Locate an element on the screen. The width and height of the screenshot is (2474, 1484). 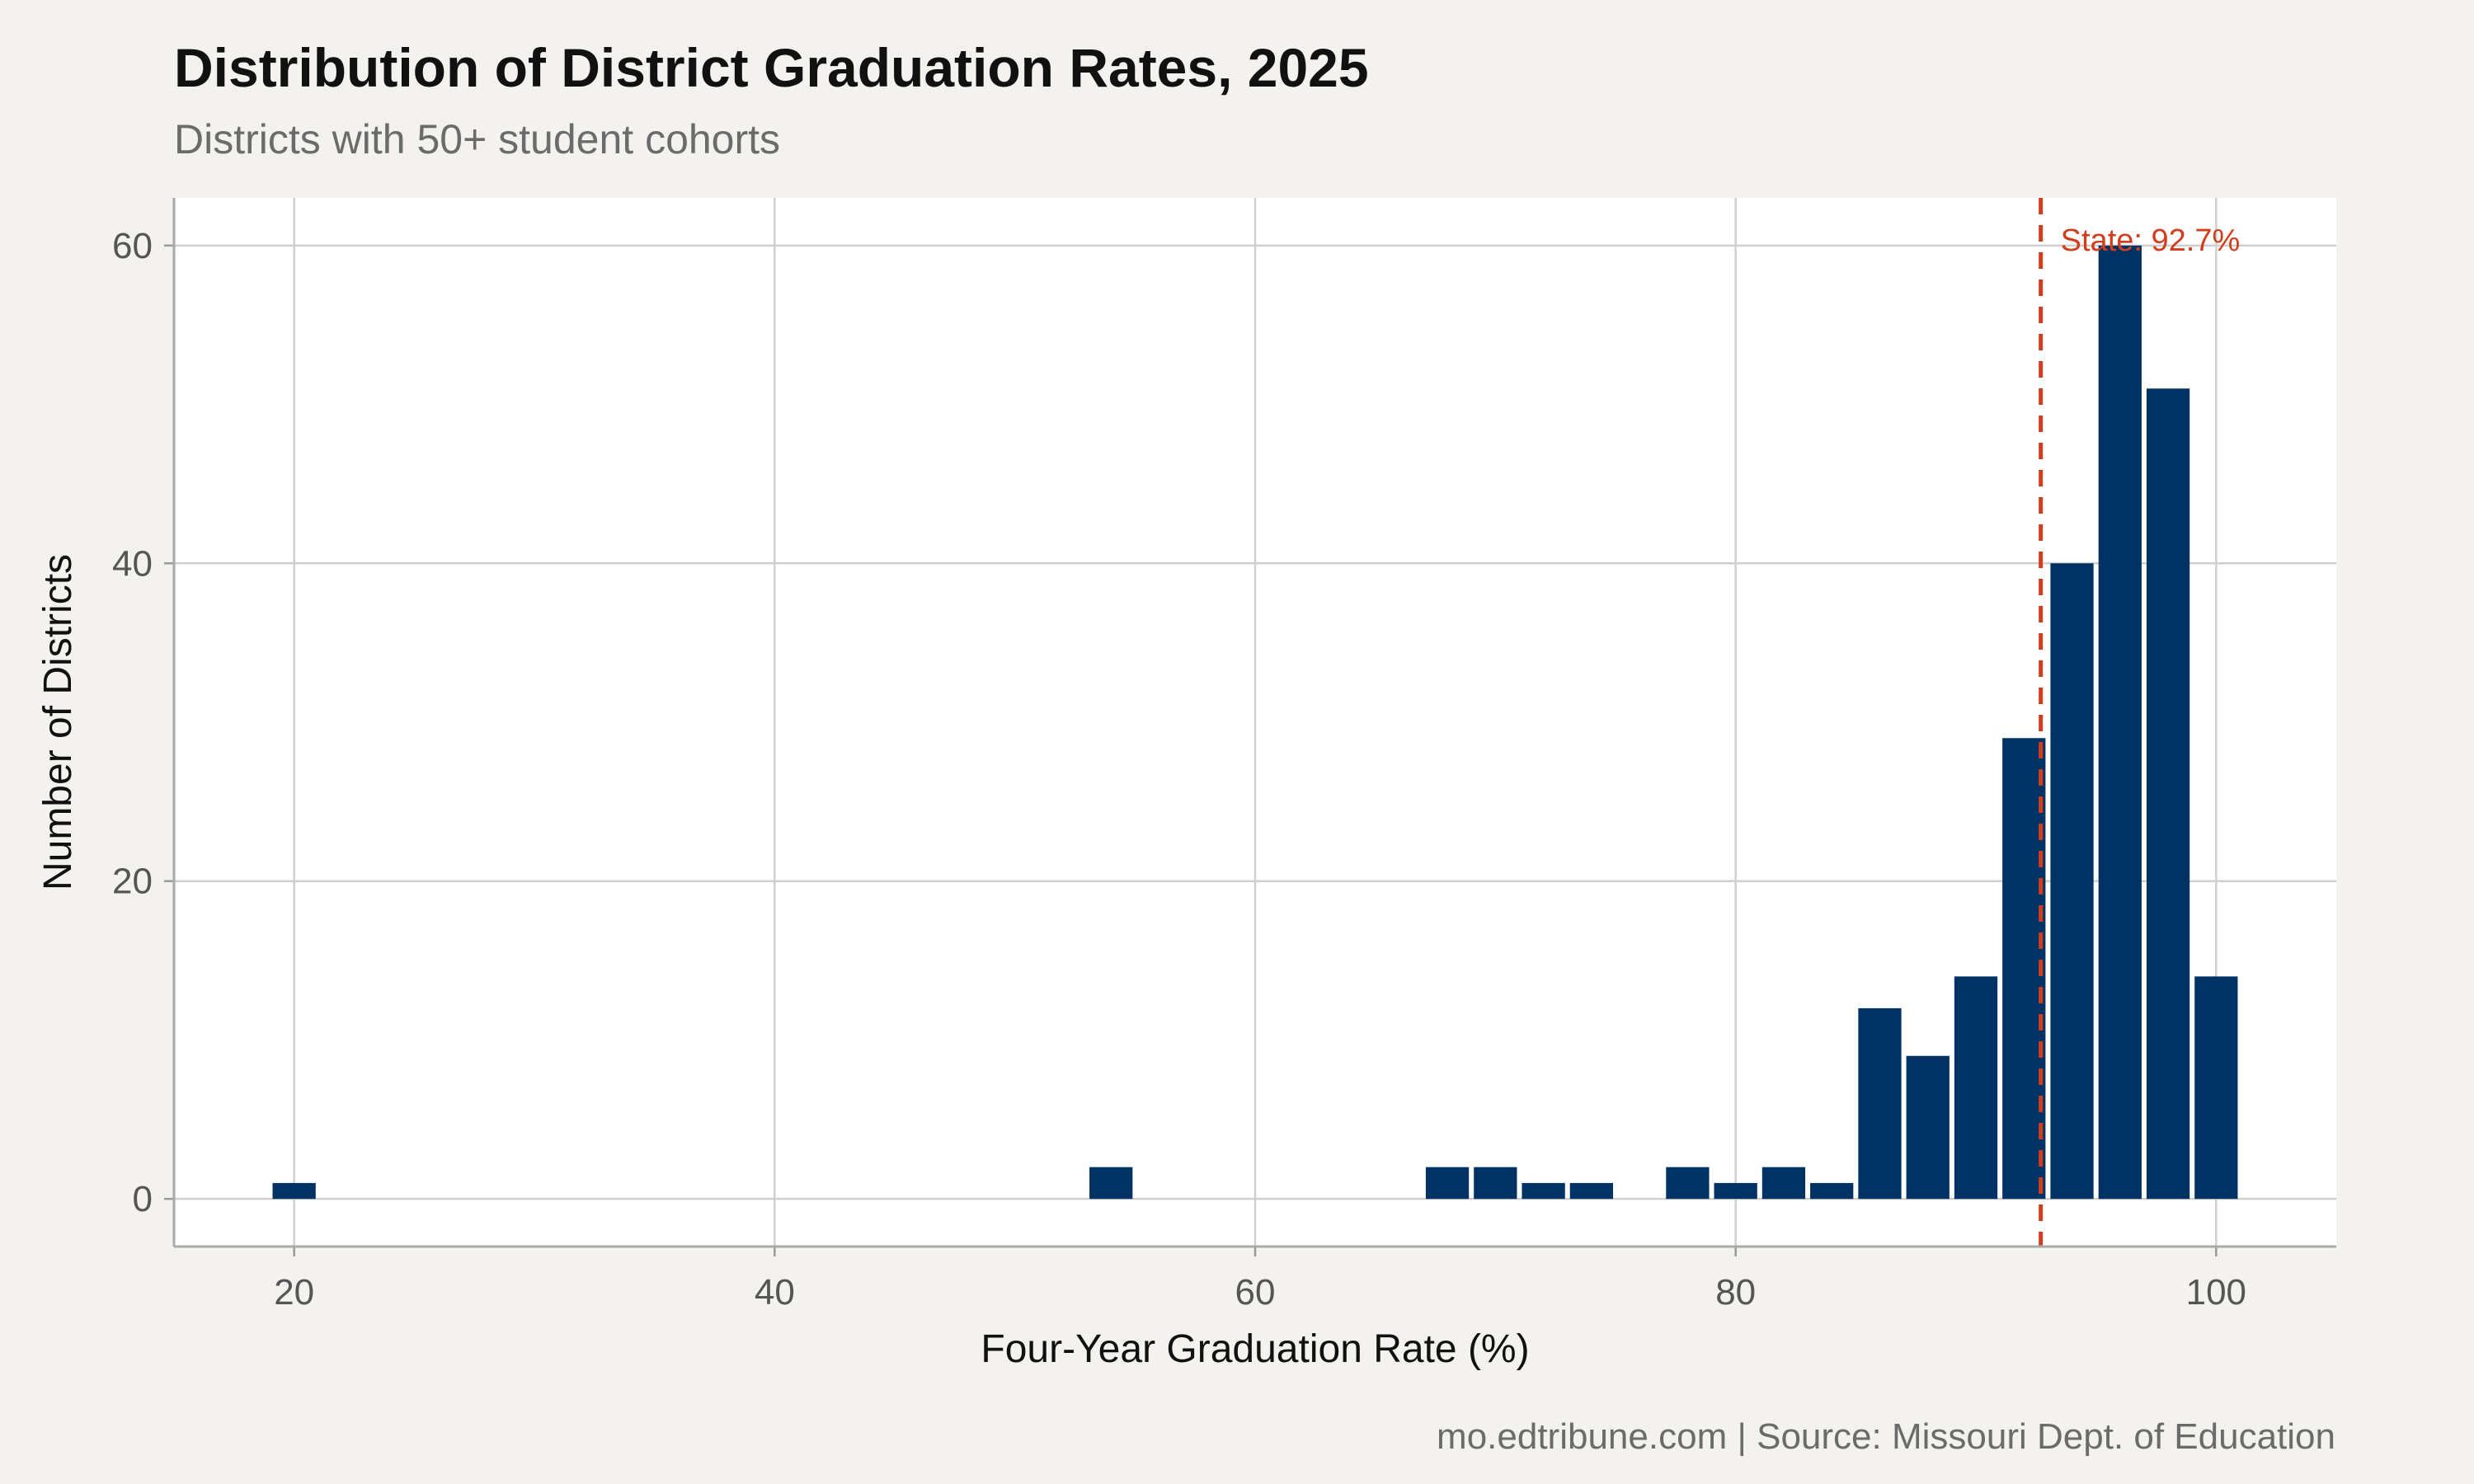
y-tick-label: 60 is located at coordinates (132, 246).